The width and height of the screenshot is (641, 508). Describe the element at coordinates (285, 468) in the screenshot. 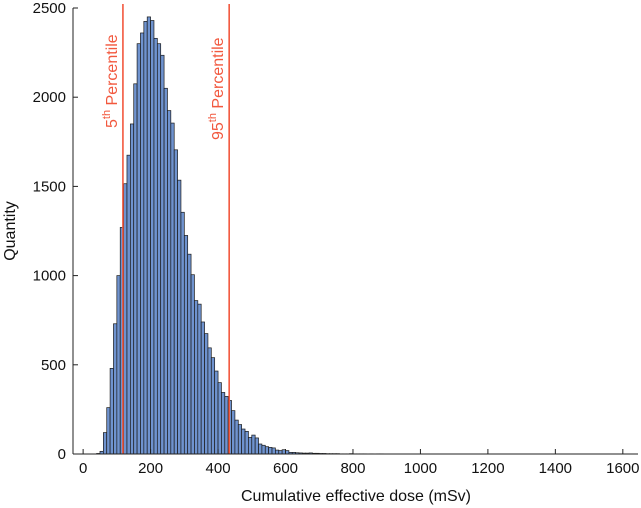

I see `x-tick-label: 600` at that location.